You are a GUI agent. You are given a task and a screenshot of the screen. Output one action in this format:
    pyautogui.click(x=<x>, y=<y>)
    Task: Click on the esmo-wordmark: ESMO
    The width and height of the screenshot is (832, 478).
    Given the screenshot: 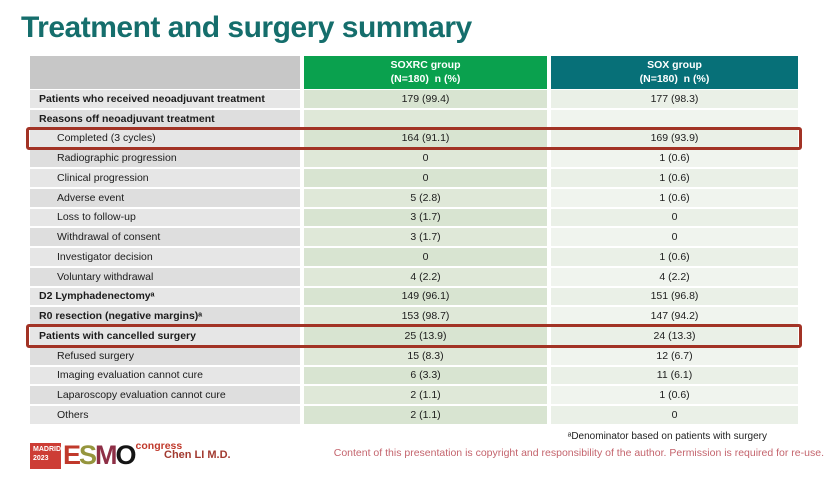 What is the action you would take?
    pyautogui.click(x=100, y=455)
    